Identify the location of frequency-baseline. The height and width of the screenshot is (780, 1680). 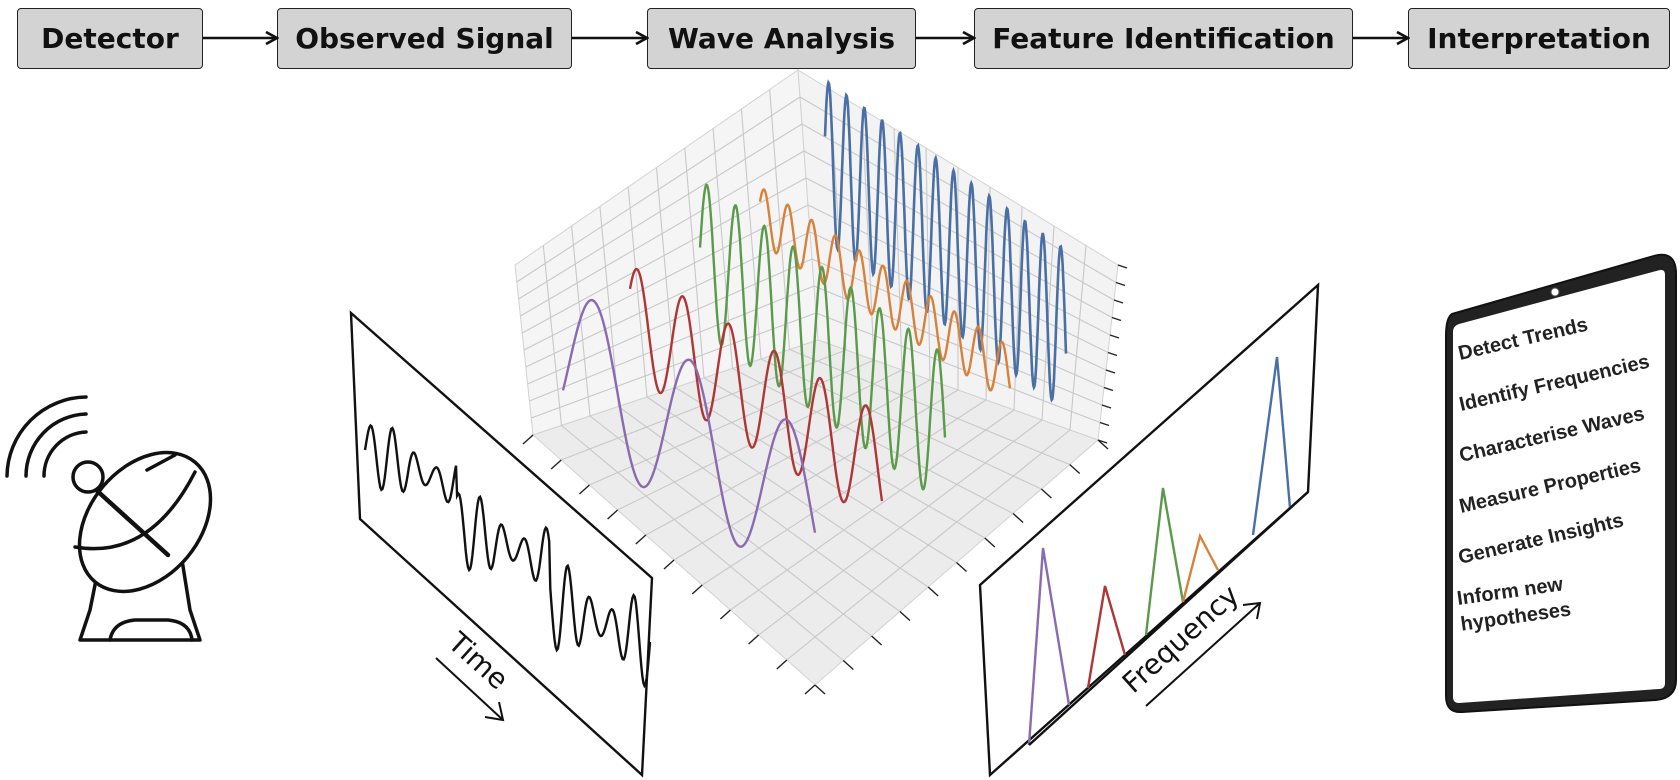
(1168, 618).